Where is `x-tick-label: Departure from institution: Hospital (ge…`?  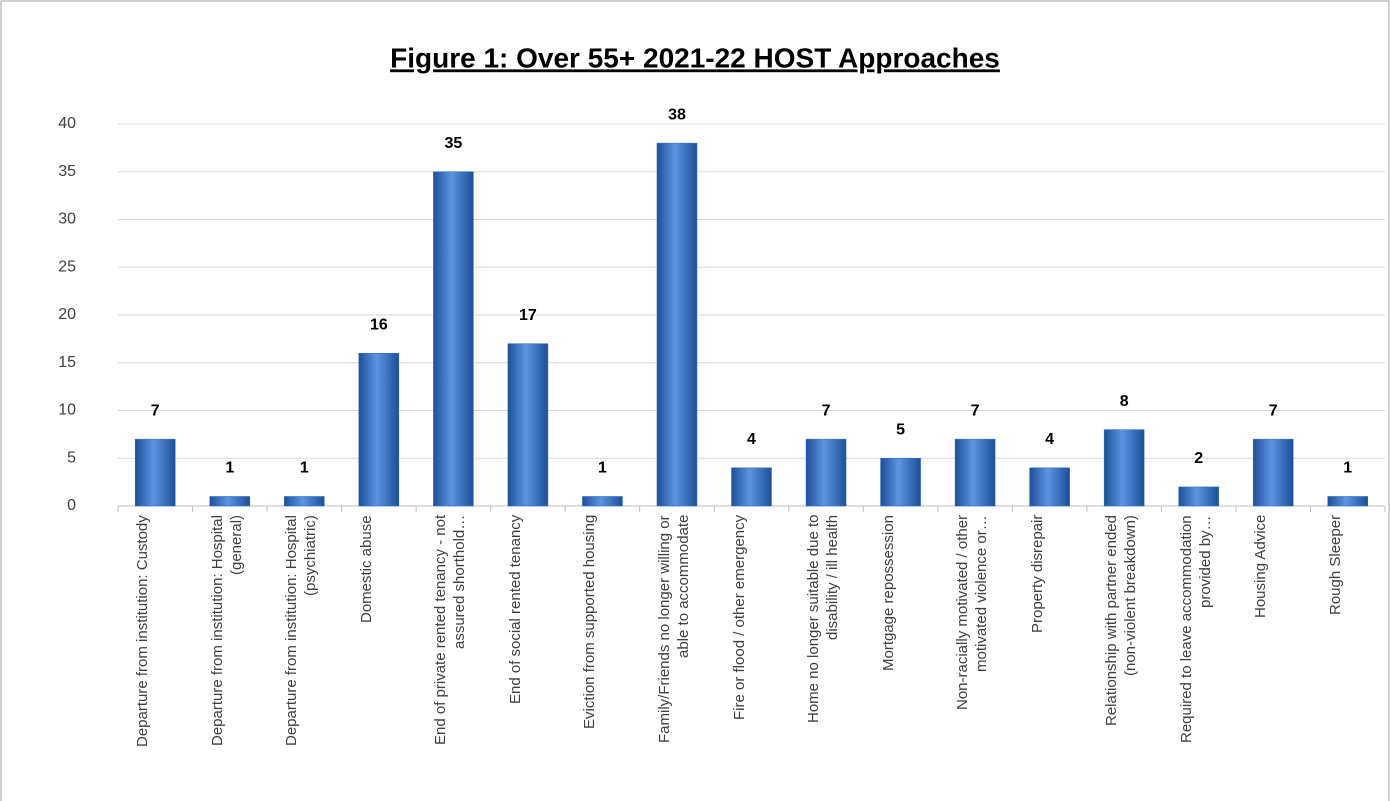
x-tick-label: Departure from institution: Hospital (ge… is located at coordinates (226, 630).